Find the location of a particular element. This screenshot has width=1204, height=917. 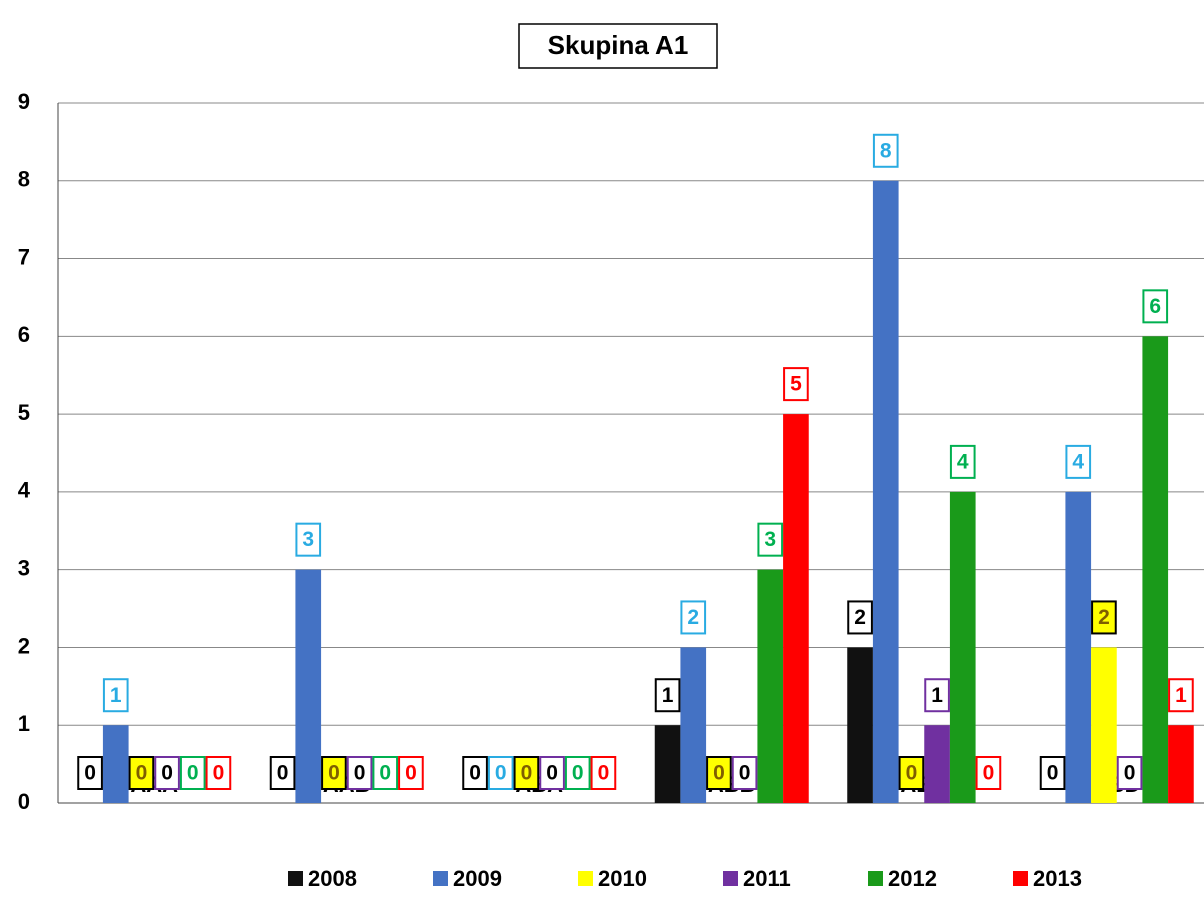

y-tick-label: 5 is located at coordinates (24, 412).